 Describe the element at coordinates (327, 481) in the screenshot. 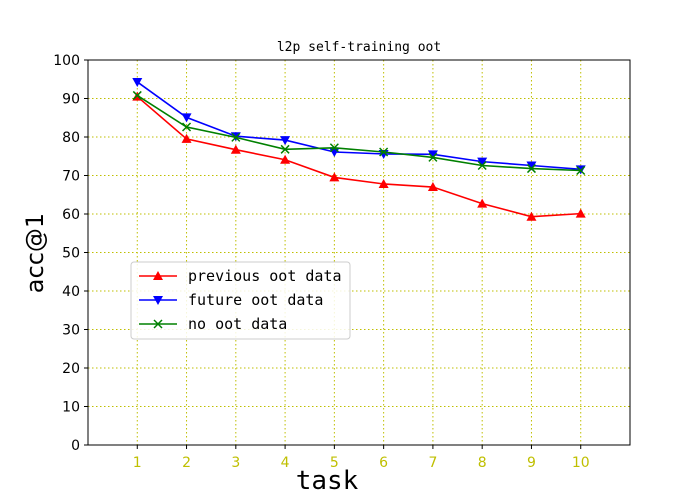

I see `x-axis-label: task` at that location.